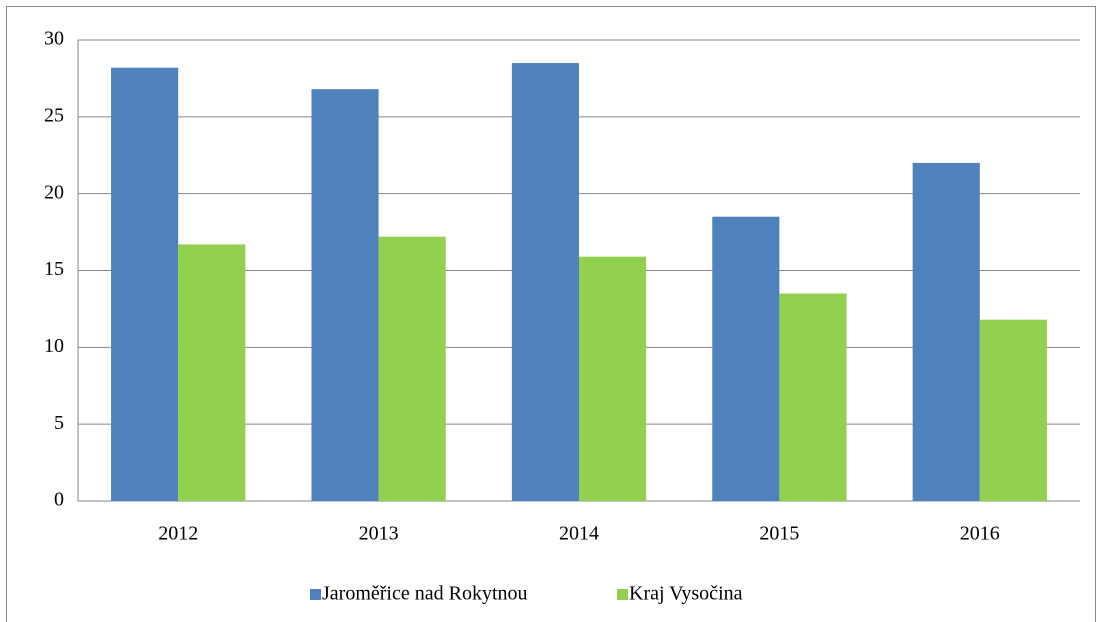 The image size is (1097, 622). I want to click on y-tick-label: 0, so click(59, 500).